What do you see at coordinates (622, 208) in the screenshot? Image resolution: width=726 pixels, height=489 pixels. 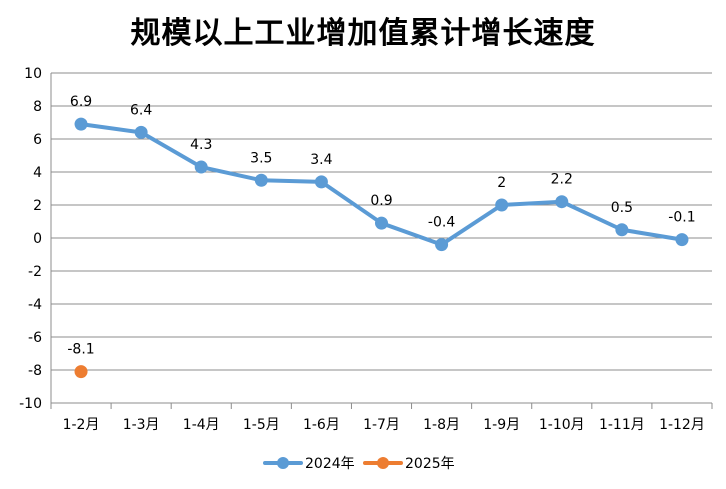 I see `data-label: 0.5` at bounding box center [622, 208].